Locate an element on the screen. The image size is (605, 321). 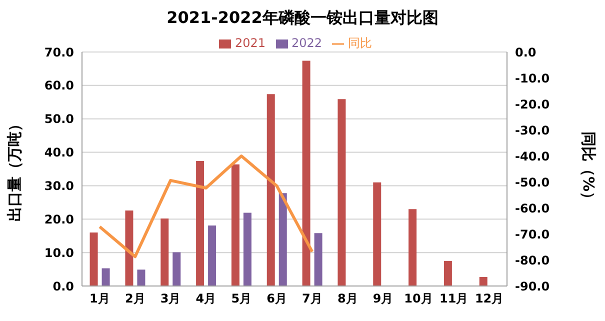
x-tick-label: 4月 is located at coordinates (206, 299).